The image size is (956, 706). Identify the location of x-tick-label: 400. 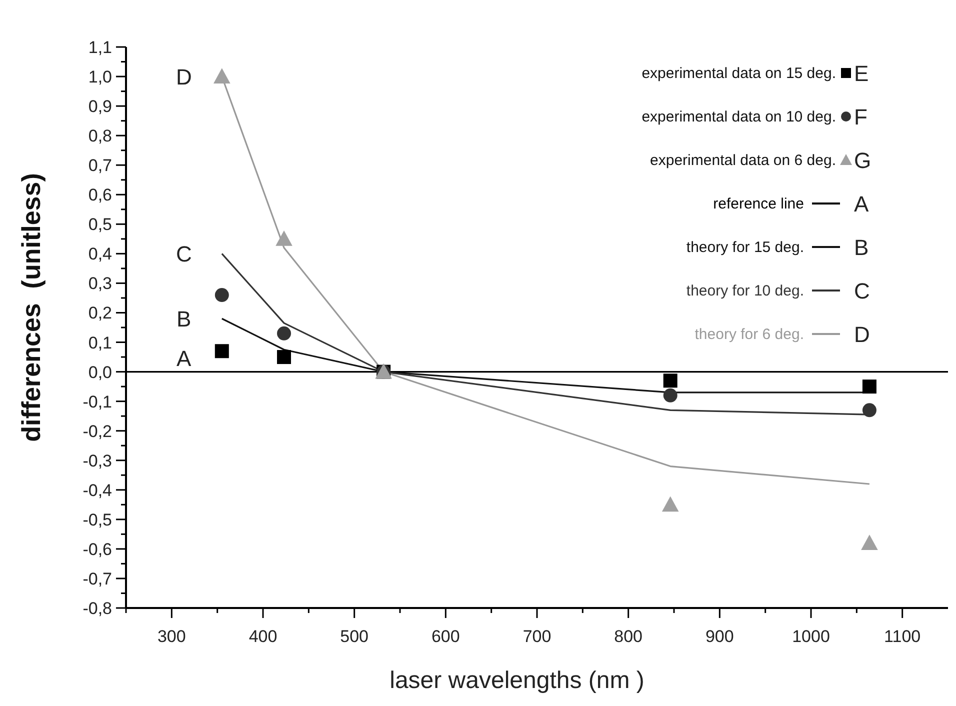
(263, 636).